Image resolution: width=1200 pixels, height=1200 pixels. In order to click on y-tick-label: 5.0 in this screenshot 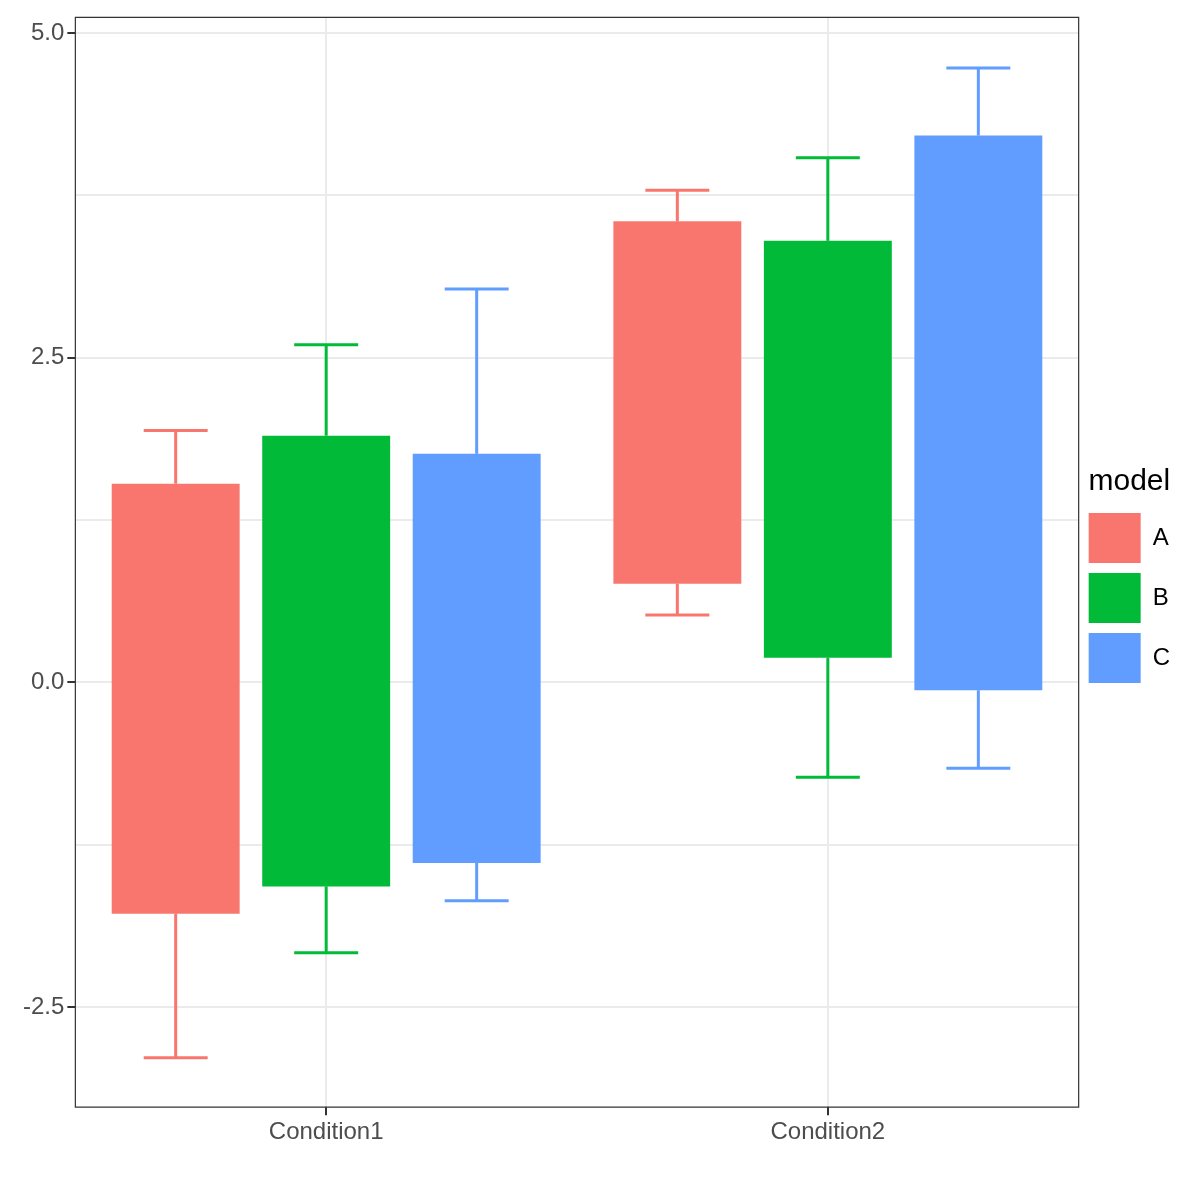, I will do `click(47, 31)`.